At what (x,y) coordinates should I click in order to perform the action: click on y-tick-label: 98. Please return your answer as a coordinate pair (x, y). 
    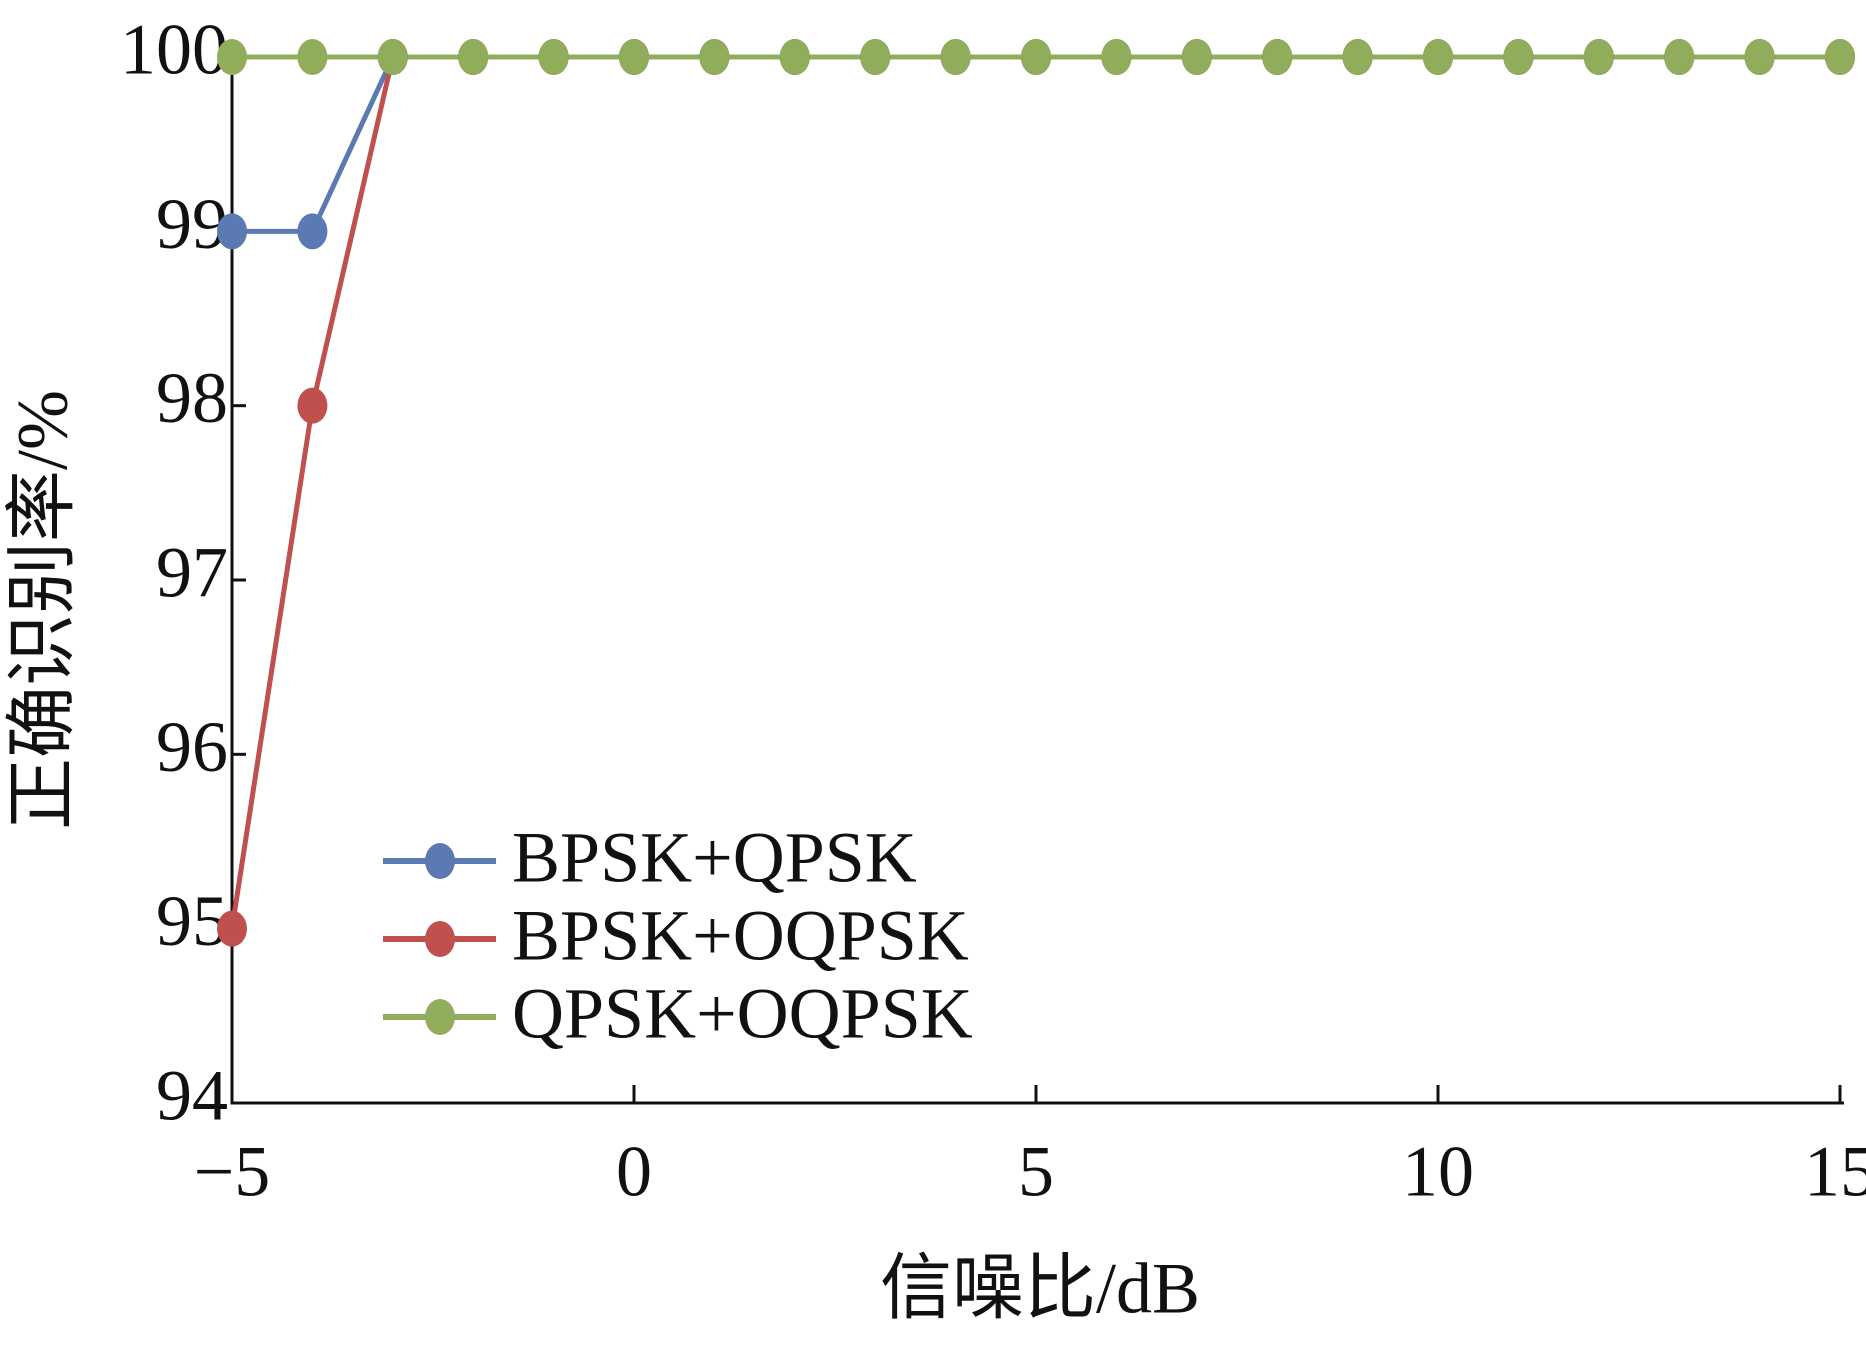
    Looking at the image, I should click on (192, 398).